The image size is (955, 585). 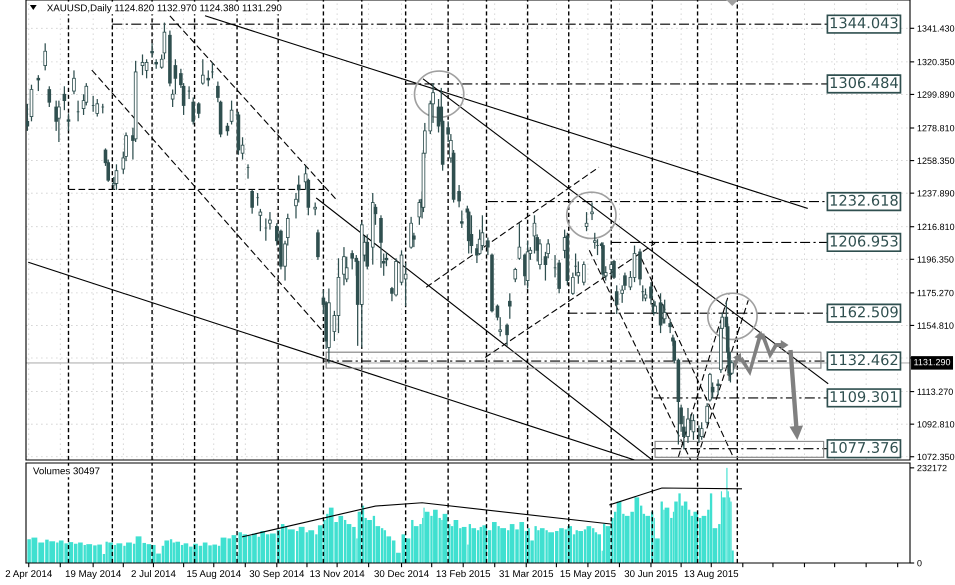 I want to click on y-tick-label: 1341.430, so click(x=936, y=28).